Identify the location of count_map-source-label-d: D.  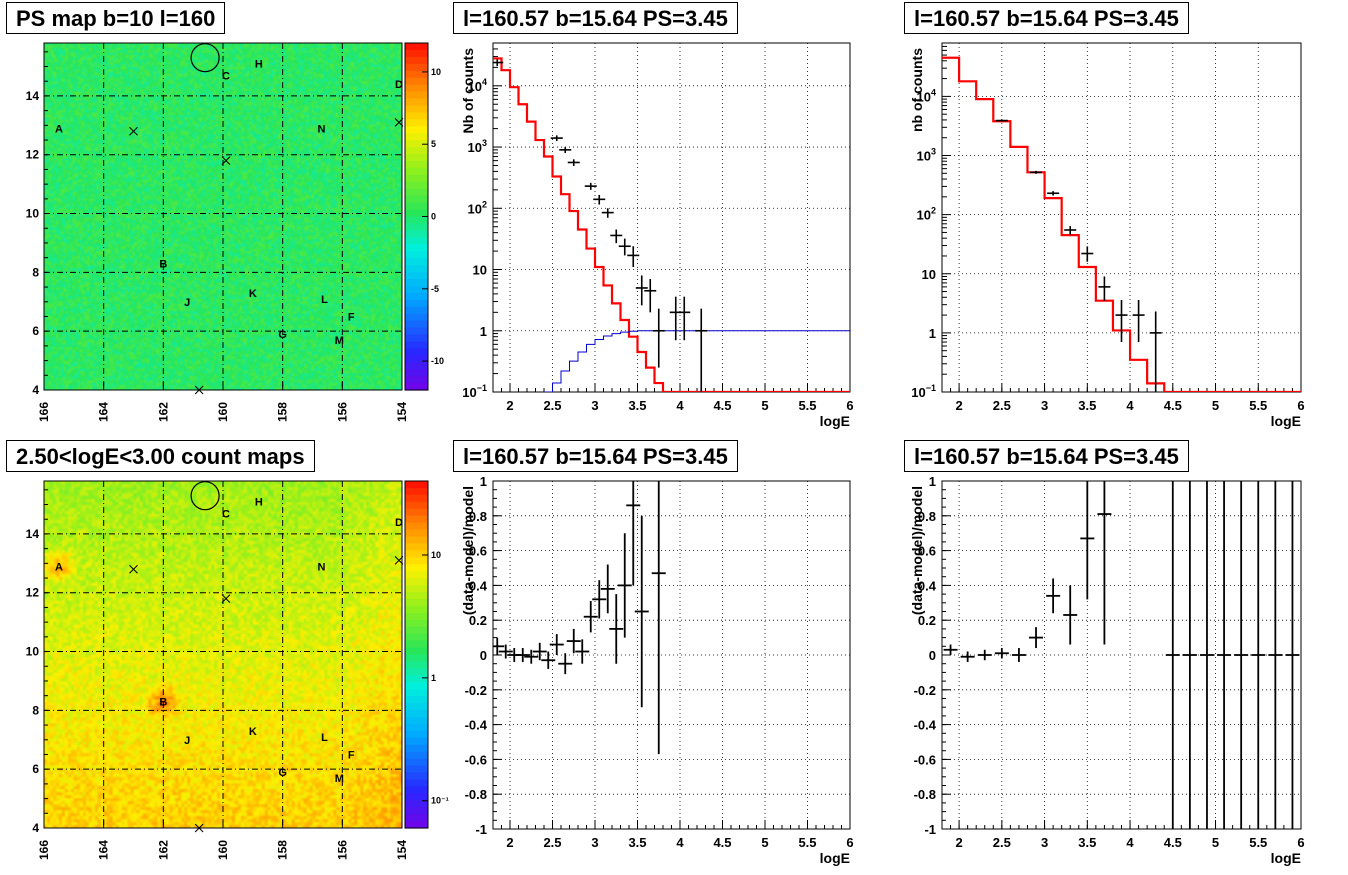
(399, 523).